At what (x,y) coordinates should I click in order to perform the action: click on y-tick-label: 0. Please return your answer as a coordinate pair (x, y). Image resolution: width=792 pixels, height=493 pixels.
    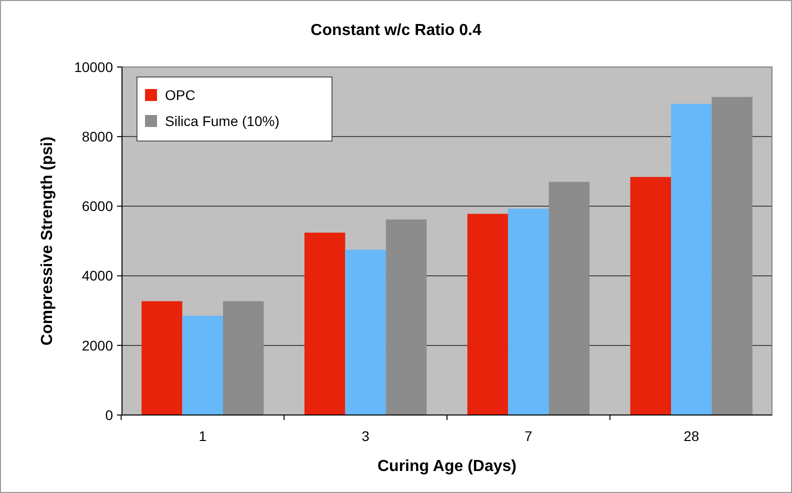
    Looking at the image, I should click on (109, 414).